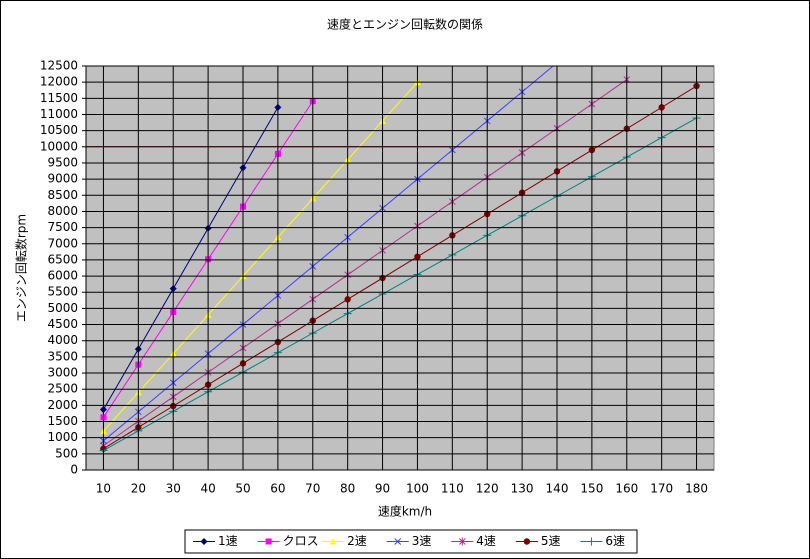  What do you see at coordinates (357, 541) in the screenshot?
I see `legend-label: 2速` at bounding box center [357, 541].